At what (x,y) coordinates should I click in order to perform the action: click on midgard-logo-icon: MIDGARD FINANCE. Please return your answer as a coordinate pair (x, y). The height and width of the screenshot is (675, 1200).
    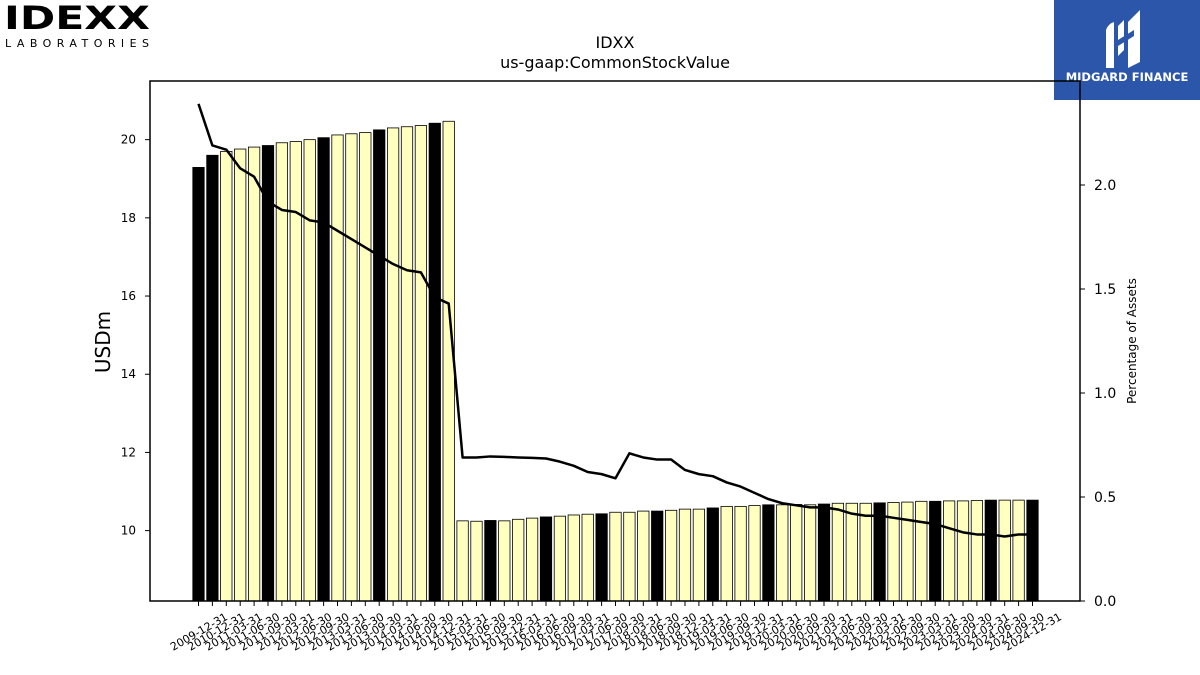
    Looking at the image, I should click on (1127, 47).